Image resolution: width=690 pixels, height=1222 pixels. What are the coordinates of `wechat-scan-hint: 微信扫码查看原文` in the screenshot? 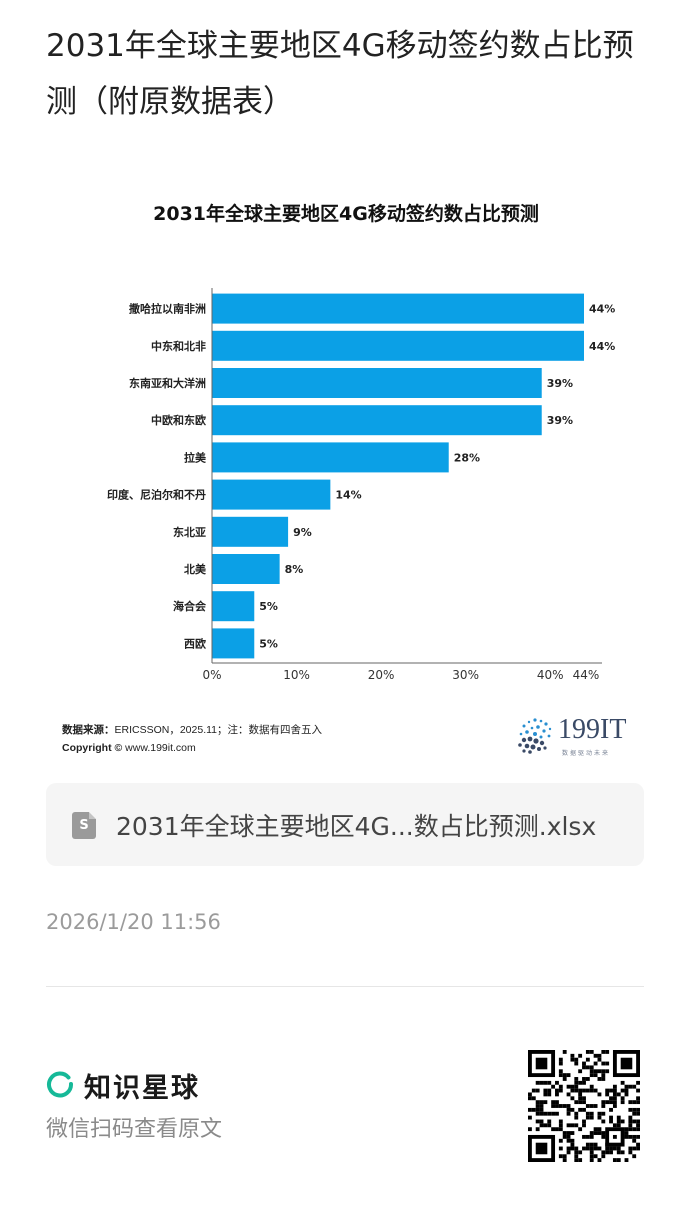 It's located at (134, 1129).